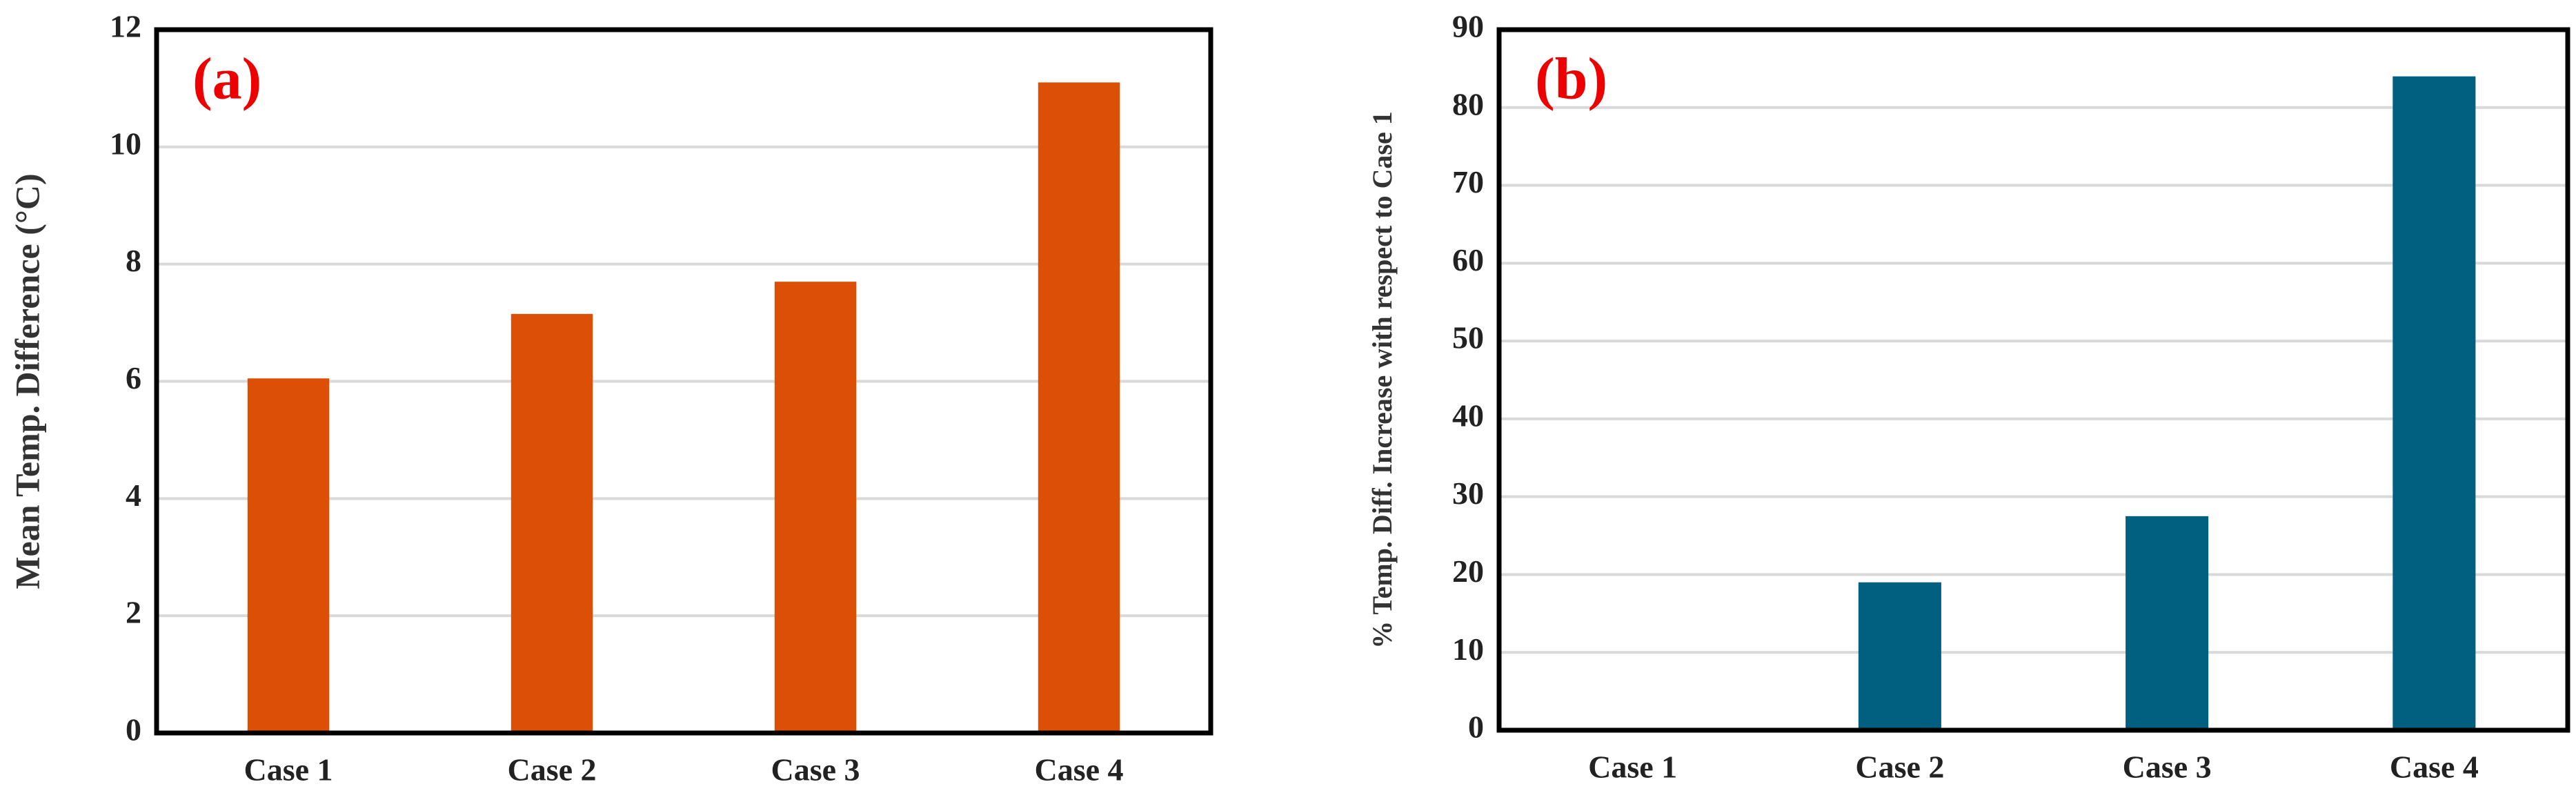 The width and height of the screenshot is (2576, 802). Describe the element at coordinates (1468, 27) in the screenshot. I see `y-tick-label: 90` at that location.